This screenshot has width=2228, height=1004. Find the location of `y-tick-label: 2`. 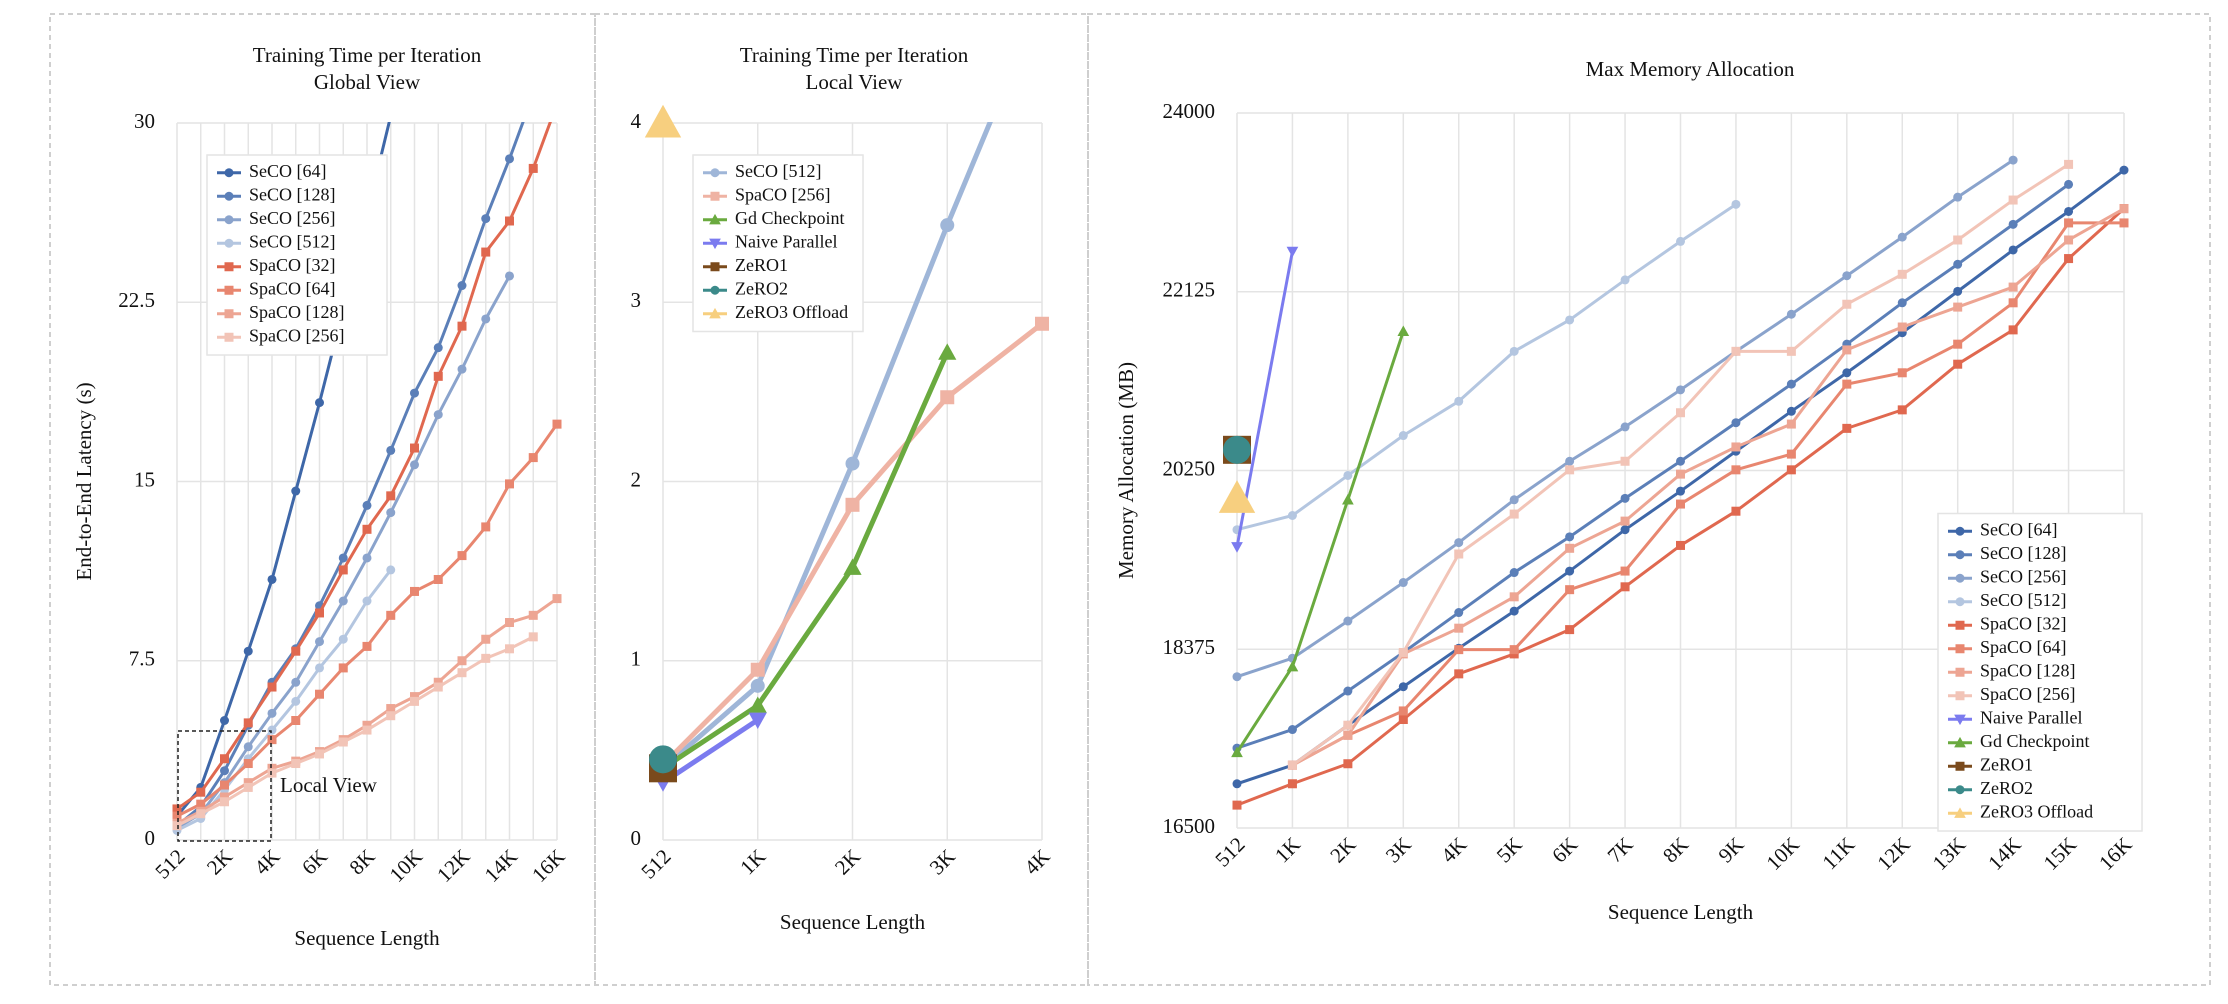

y-tick-label: 2 is located at coordinates (636, 479).